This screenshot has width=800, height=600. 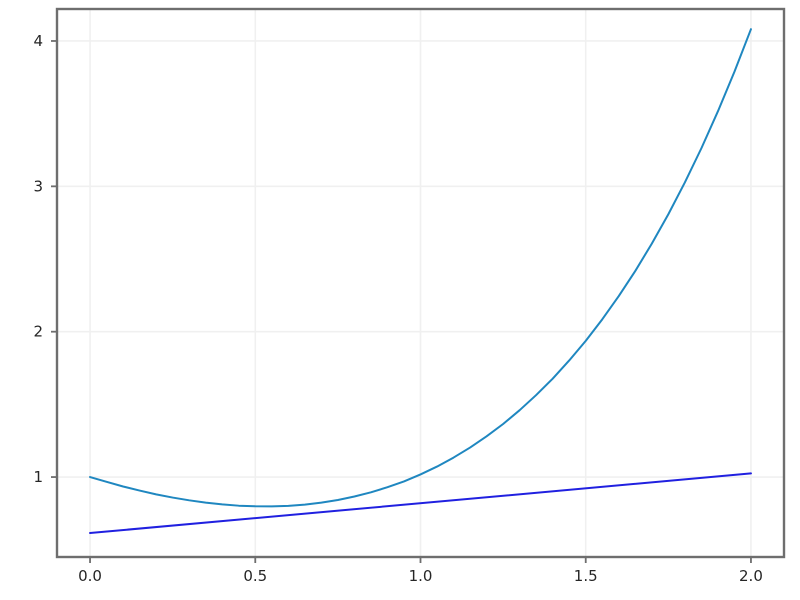 I want to click on ytick-label: 3, so click(x=38, y=186).